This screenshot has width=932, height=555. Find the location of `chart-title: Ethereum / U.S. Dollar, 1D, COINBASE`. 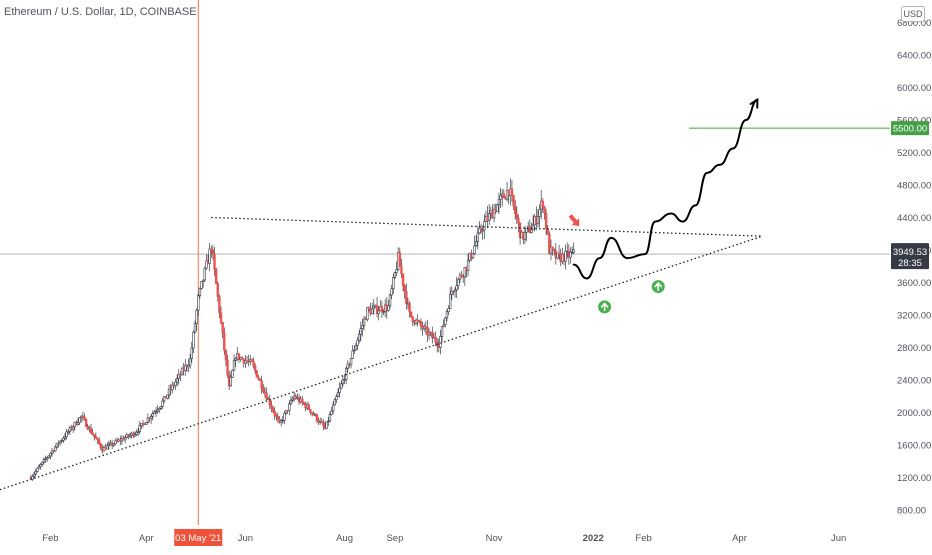

chart-title: Ethereum / U.S. Dollar, 1D, COINBASE is located at coordinates (100, 12).